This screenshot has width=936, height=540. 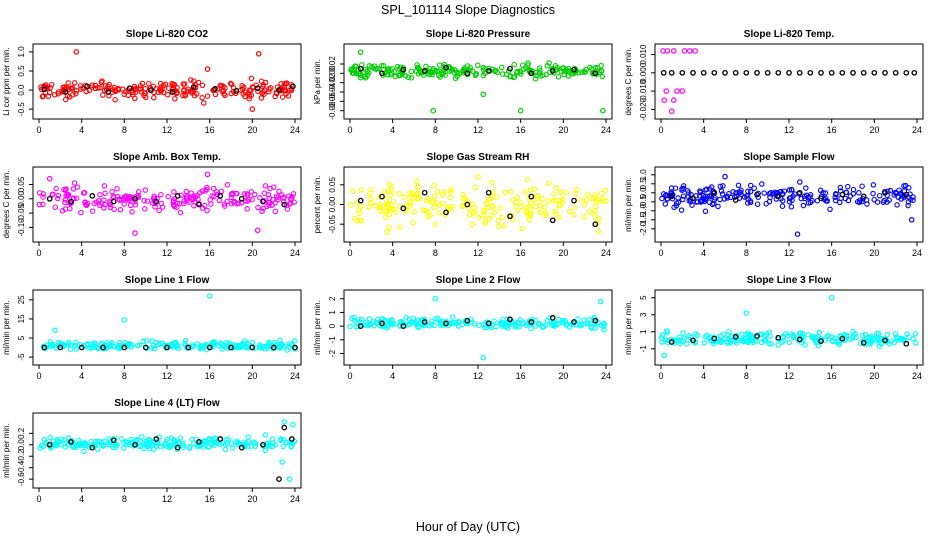 I want to click on y-tick-label: 0, so click(x=332, y=325).